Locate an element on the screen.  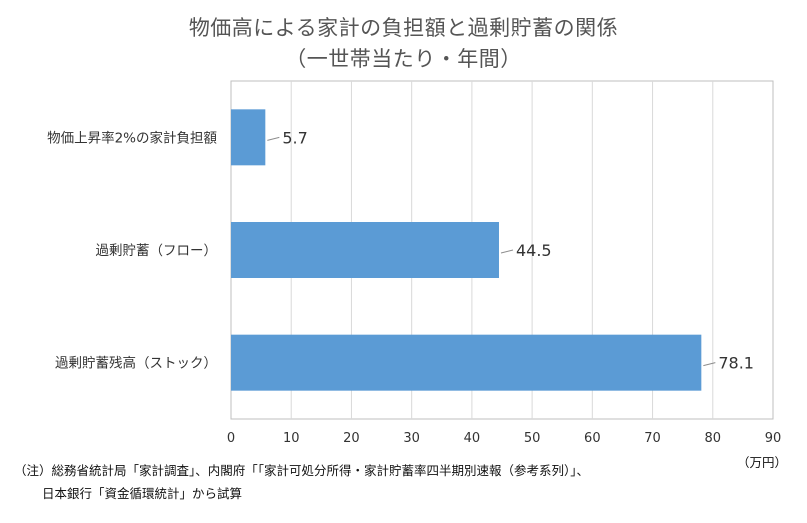
x-tick-label: 40 is located at coordinates (472, 438).